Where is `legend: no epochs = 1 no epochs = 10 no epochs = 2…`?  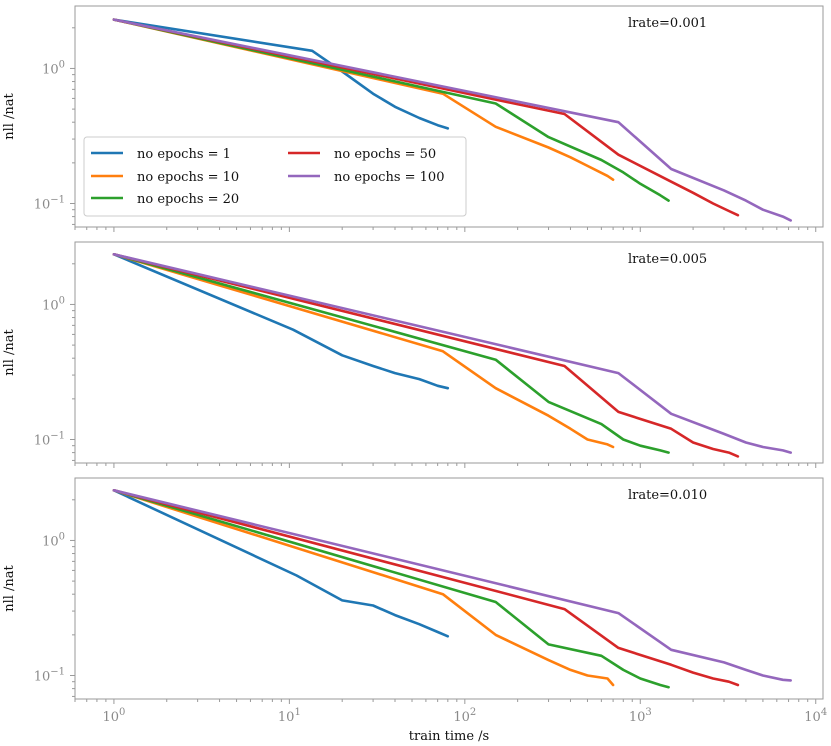 legend: no epochs = 1 no epochs = 10 no epochs = 2… is located at coordinates (275, 176).